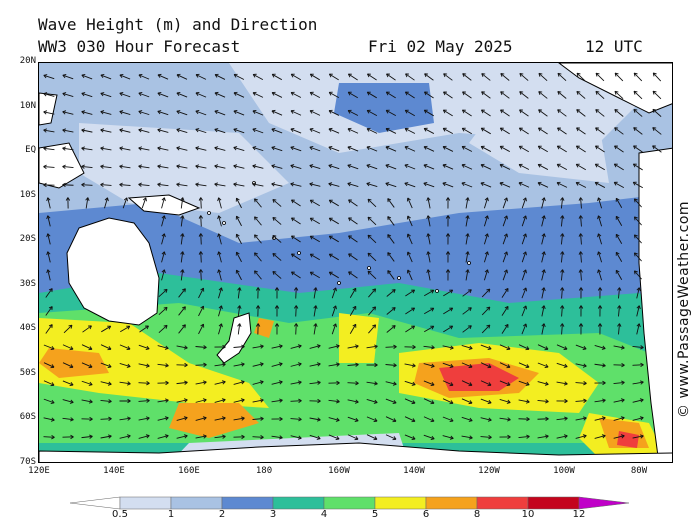 The image size is (700, 525). I want to click on wave-height-legend, so click(350, 503).